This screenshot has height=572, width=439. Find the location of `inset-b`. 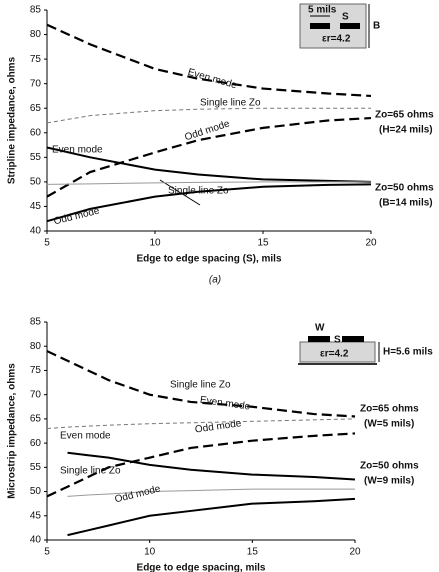

inset-b is located at coordinates (339, 350).